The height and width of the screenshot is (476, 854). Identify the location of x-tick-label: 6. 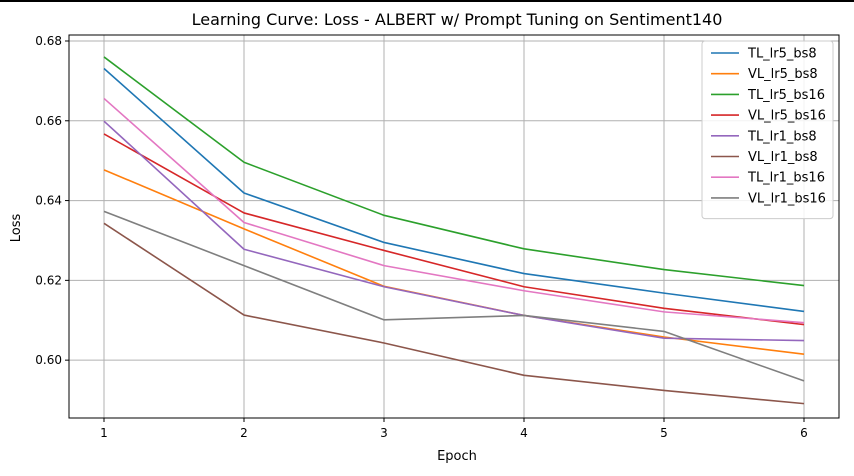
(804, 433).